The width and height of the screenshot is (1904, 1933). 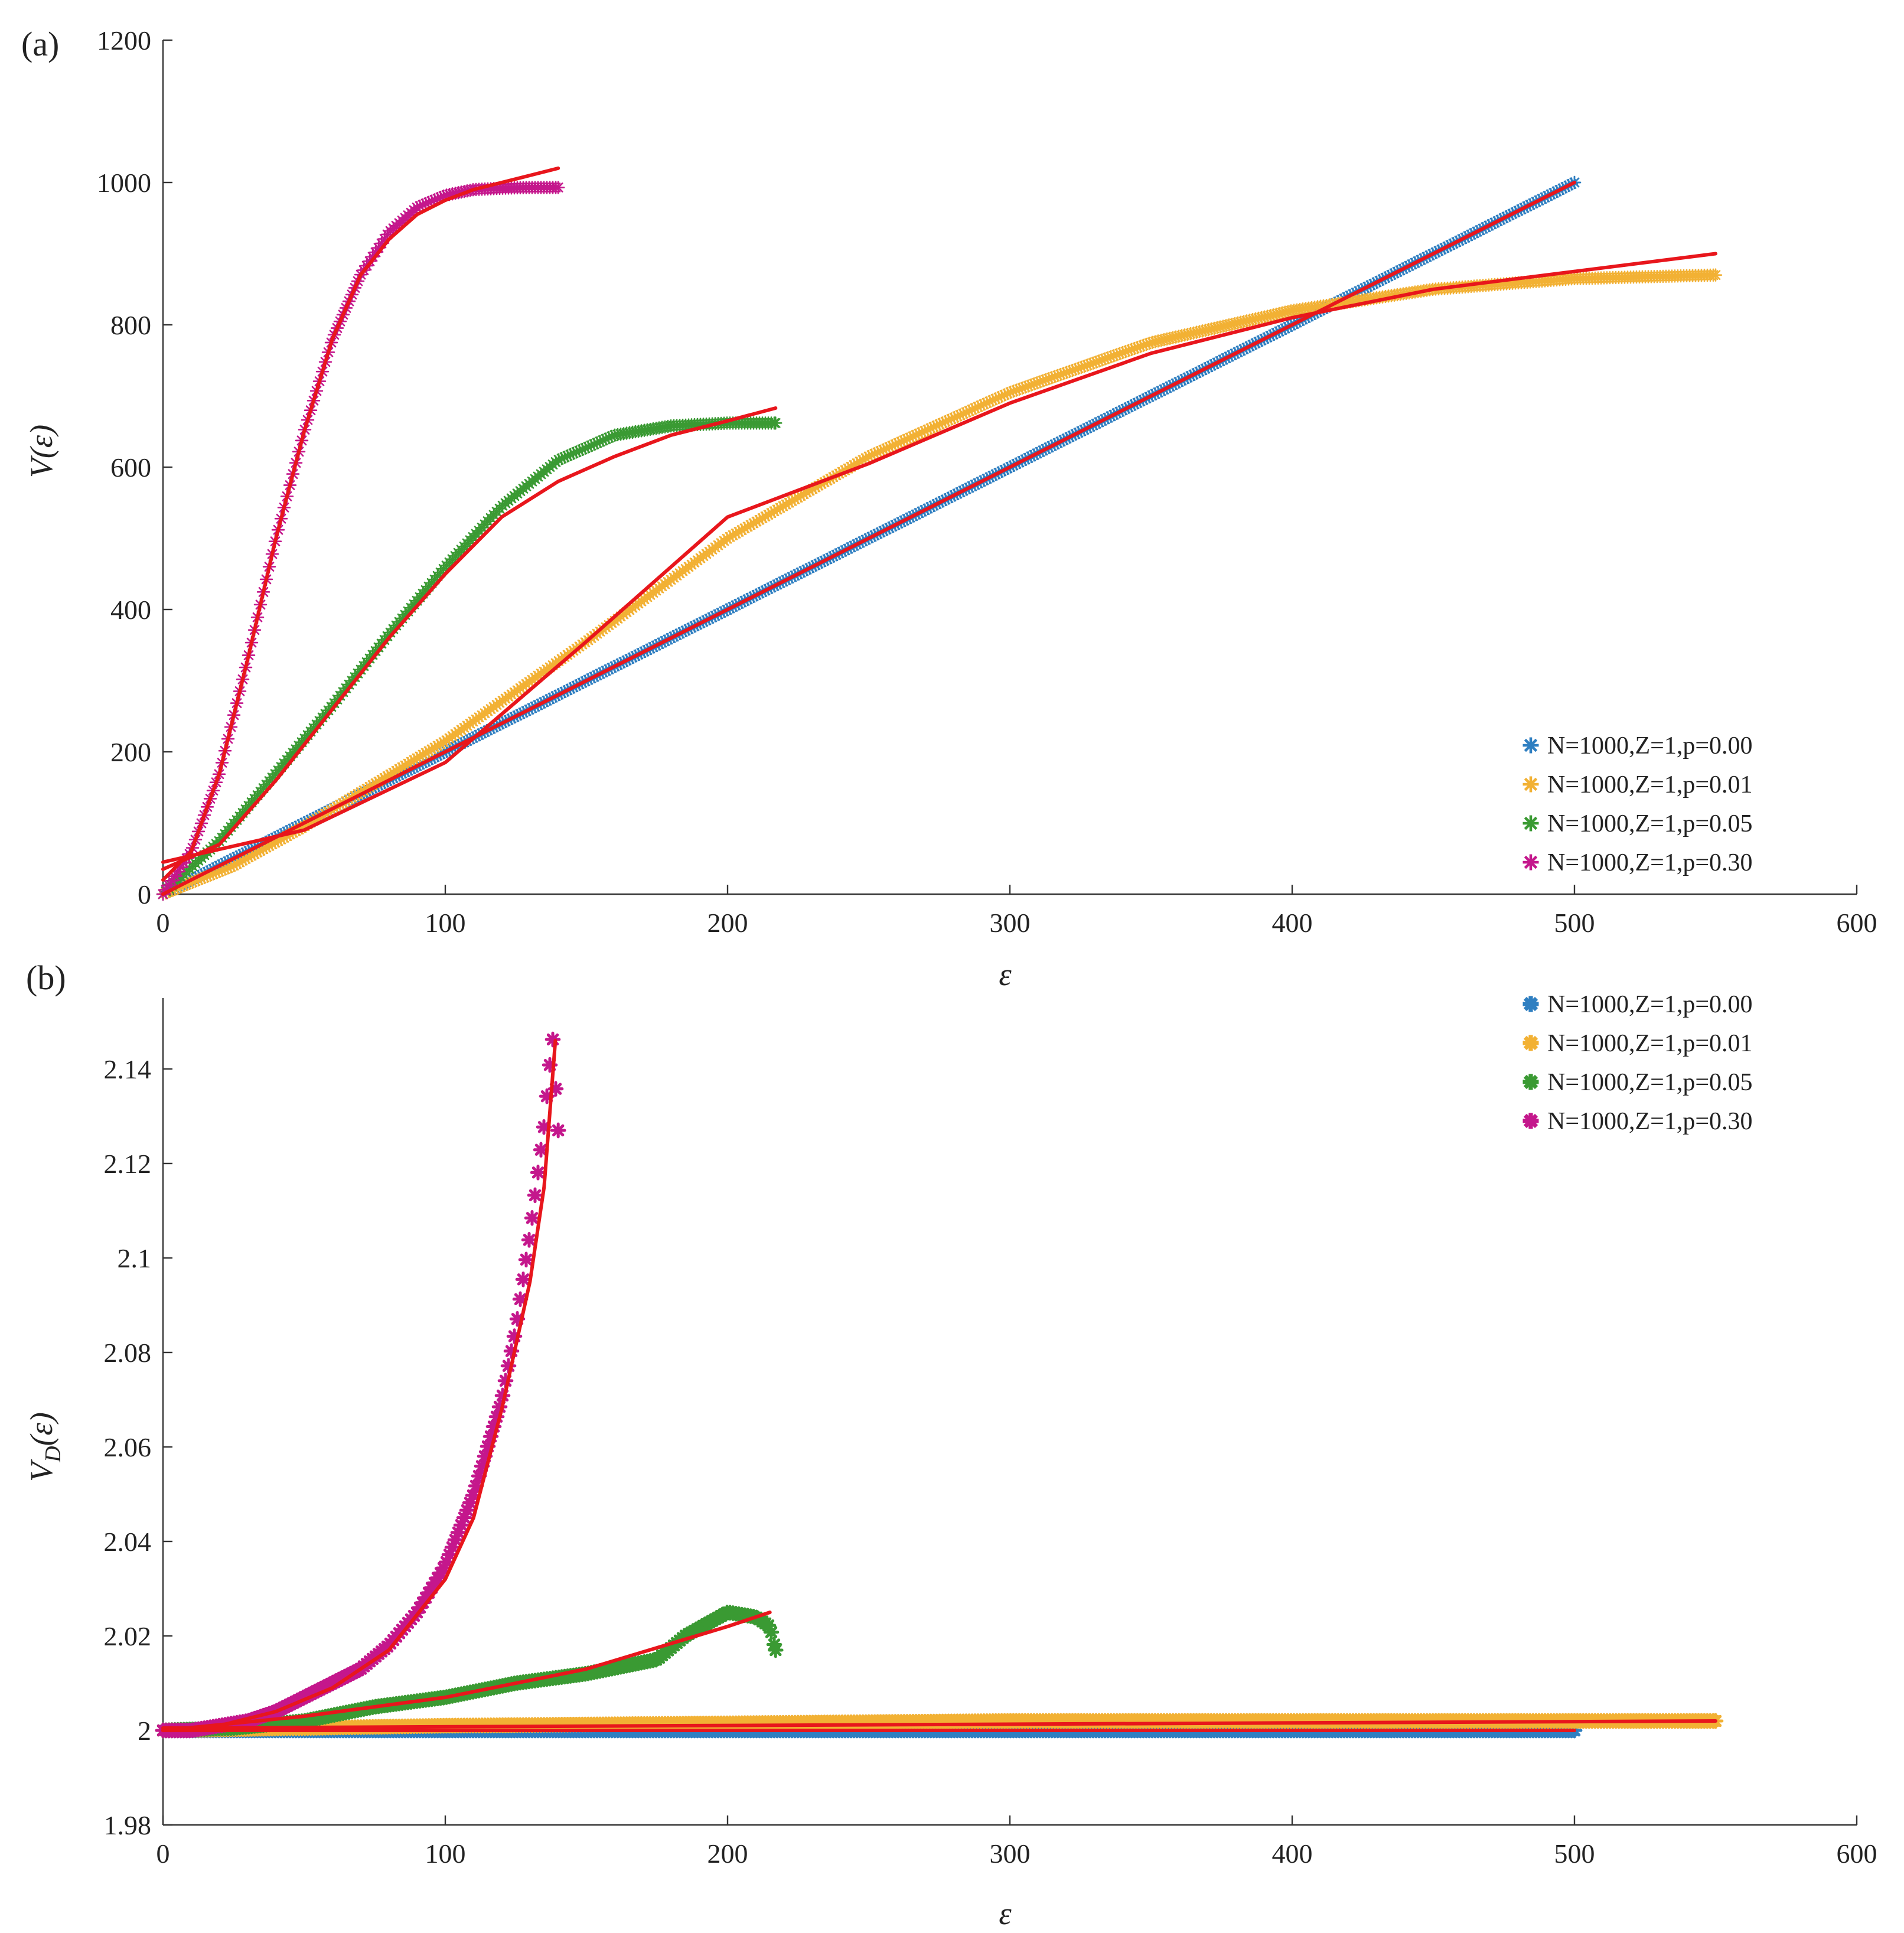 I want to click on series-p030, so click(x=361, y=1385).